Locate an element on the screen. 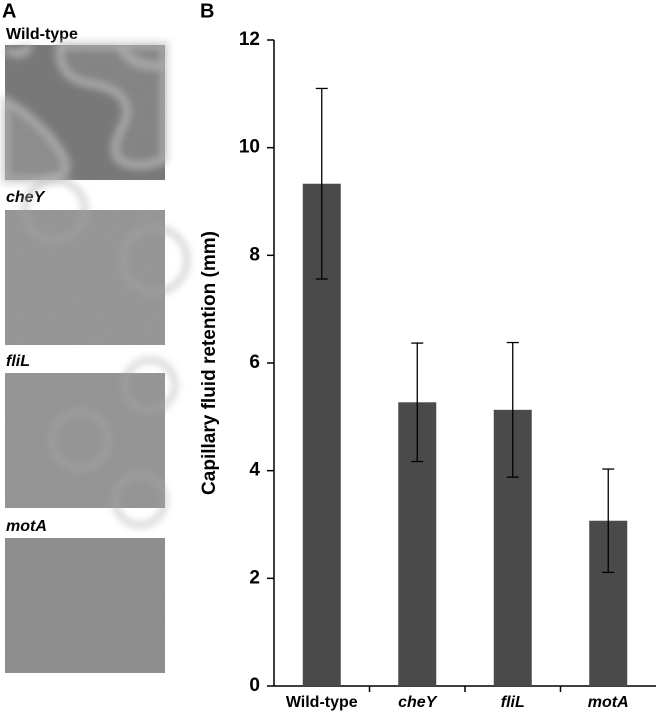 This screenshot has width=666, height=715. x-tick-label: motA is located at coordinates (608, 702).